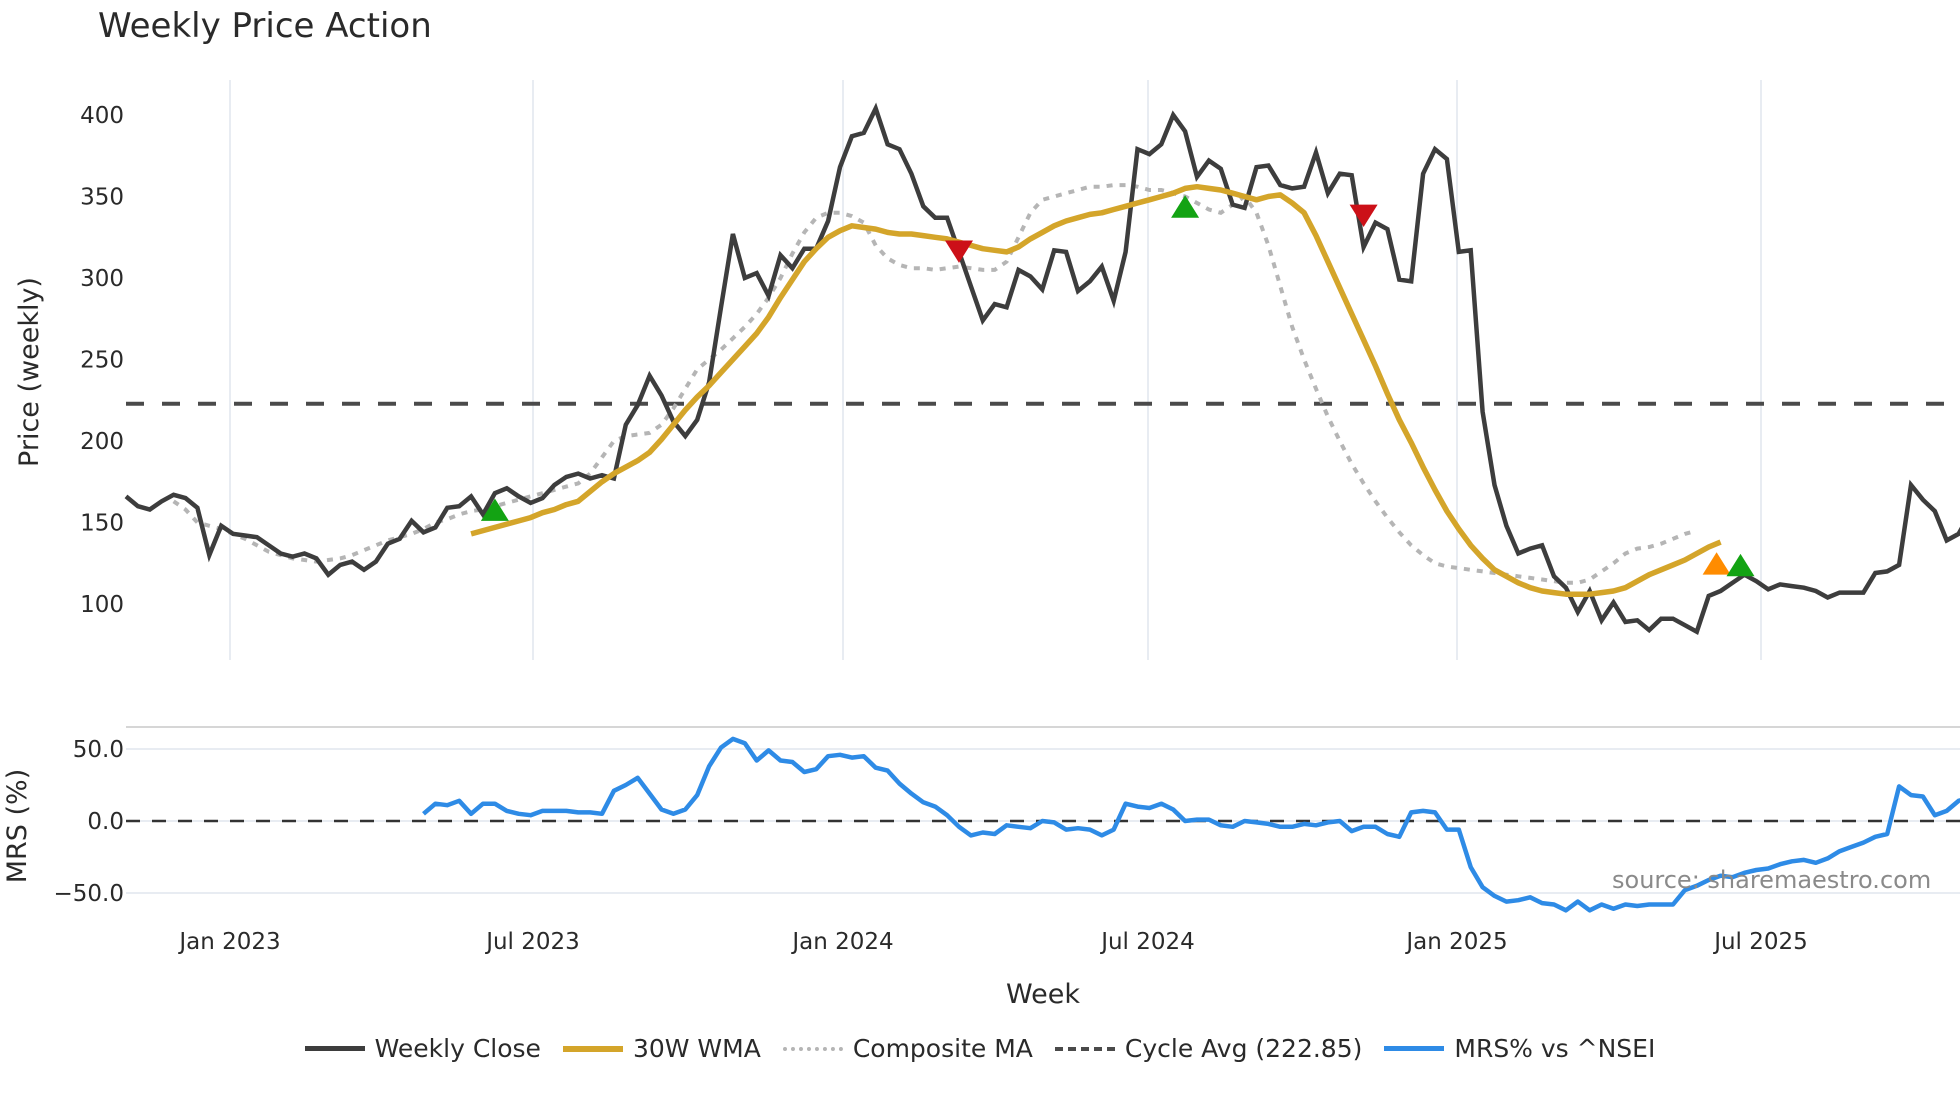 This screenshot has height=1102, width=1960. I want to click on legend-label: Cycle Avg (222.85), so click(1243, 1048).